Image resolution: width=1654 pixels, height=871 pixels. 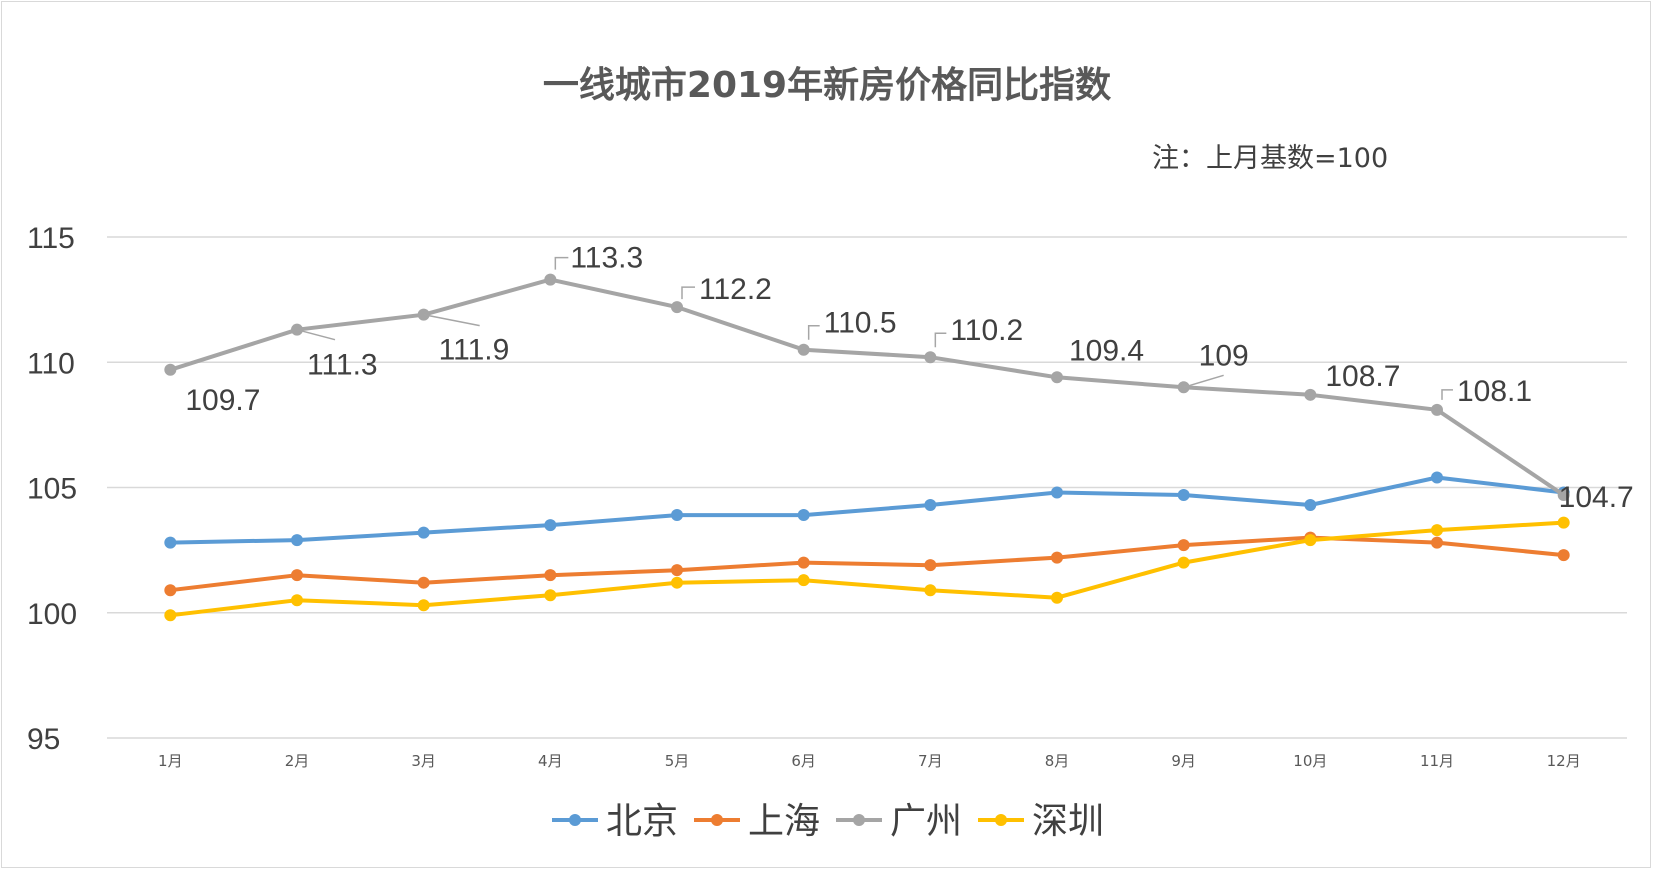 I want to click on data-point-北京-2, so click(x=297, y=540).